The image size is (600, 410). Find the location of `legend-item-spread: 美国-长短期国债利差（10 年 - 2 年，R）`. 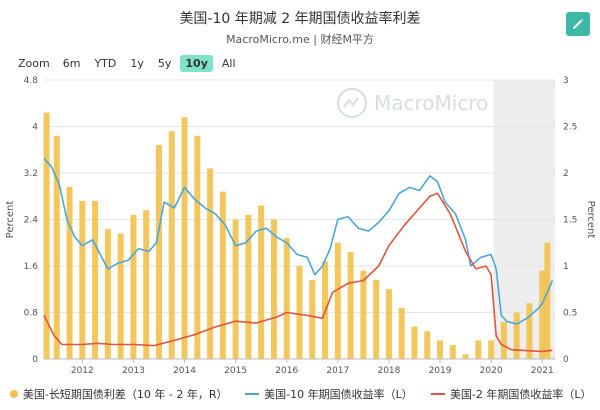

legend-item-spread: 美国-长短期国债利差（10 年 - 2 年，R） is located at coordinates (119, 394).